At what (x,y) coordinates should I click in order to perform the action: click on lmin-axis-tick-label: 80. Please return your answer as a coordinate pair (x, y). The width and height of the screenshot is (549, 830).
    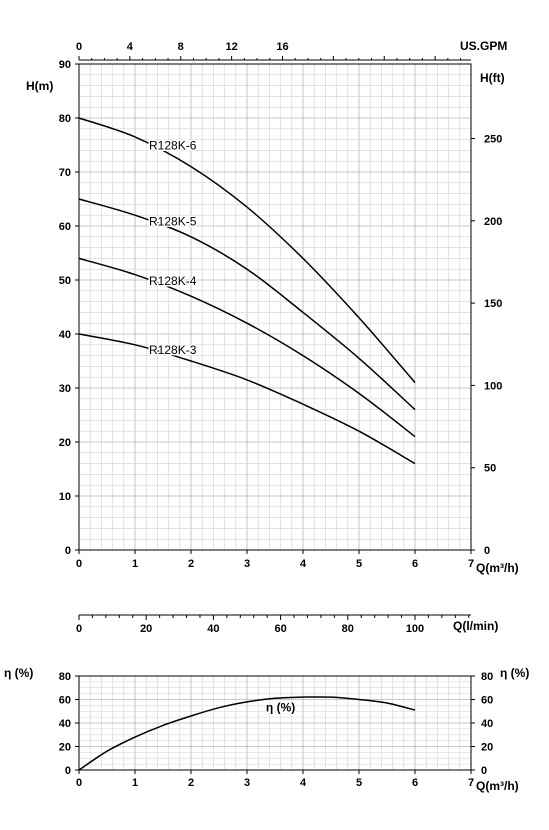
    Looking at the image, I should click on (348, 629).